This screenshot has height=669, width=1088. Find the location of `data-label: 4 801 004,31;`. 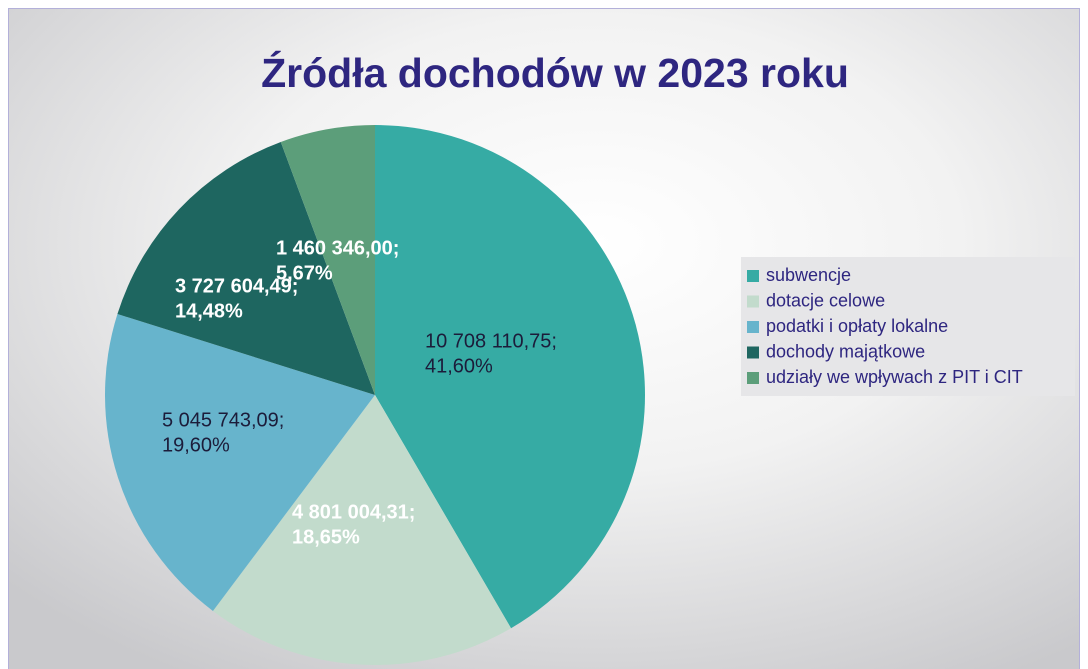

data-label: 4 801 004,31; is located at coordinates (353, 512).